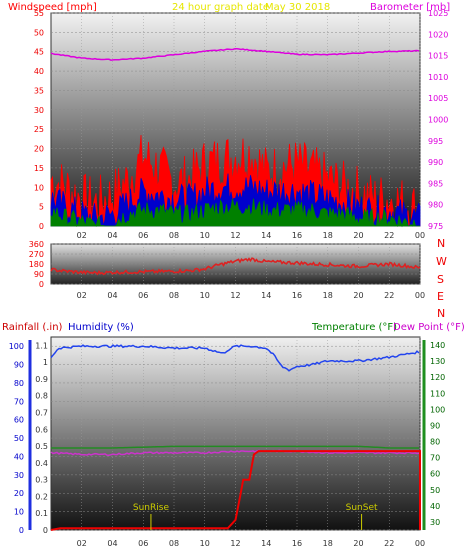 This screenshot has width=466, height=555. Describe the element at coordinates (41, 207) in the screenshot. I see `wind-tick-label: 5` at that location.